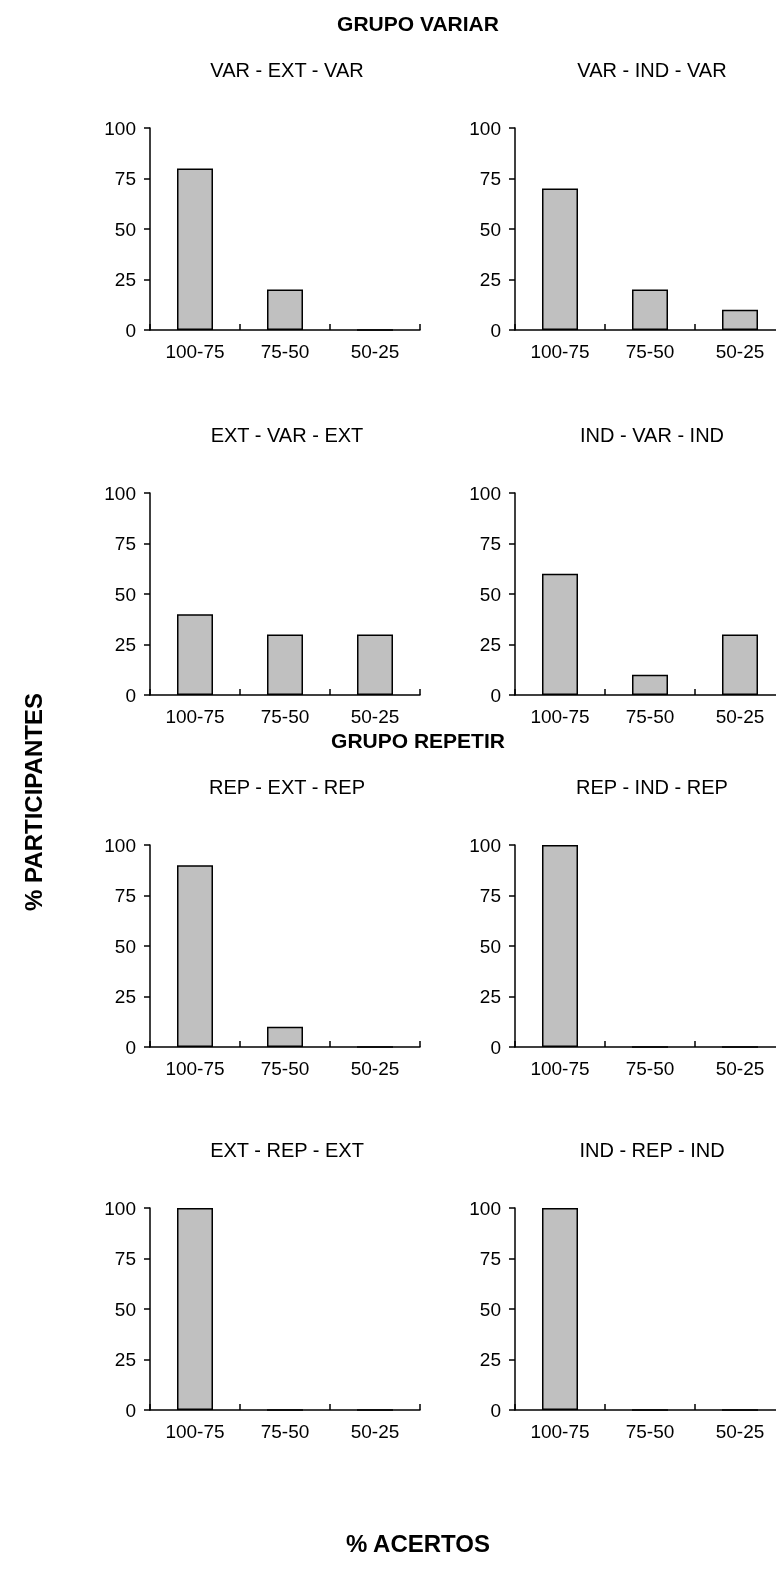  What do you see at coordinates (652, 1150) in the screenshot?
I see `chart-title: IND - REP - IND` at bounding box center [652, 1150].